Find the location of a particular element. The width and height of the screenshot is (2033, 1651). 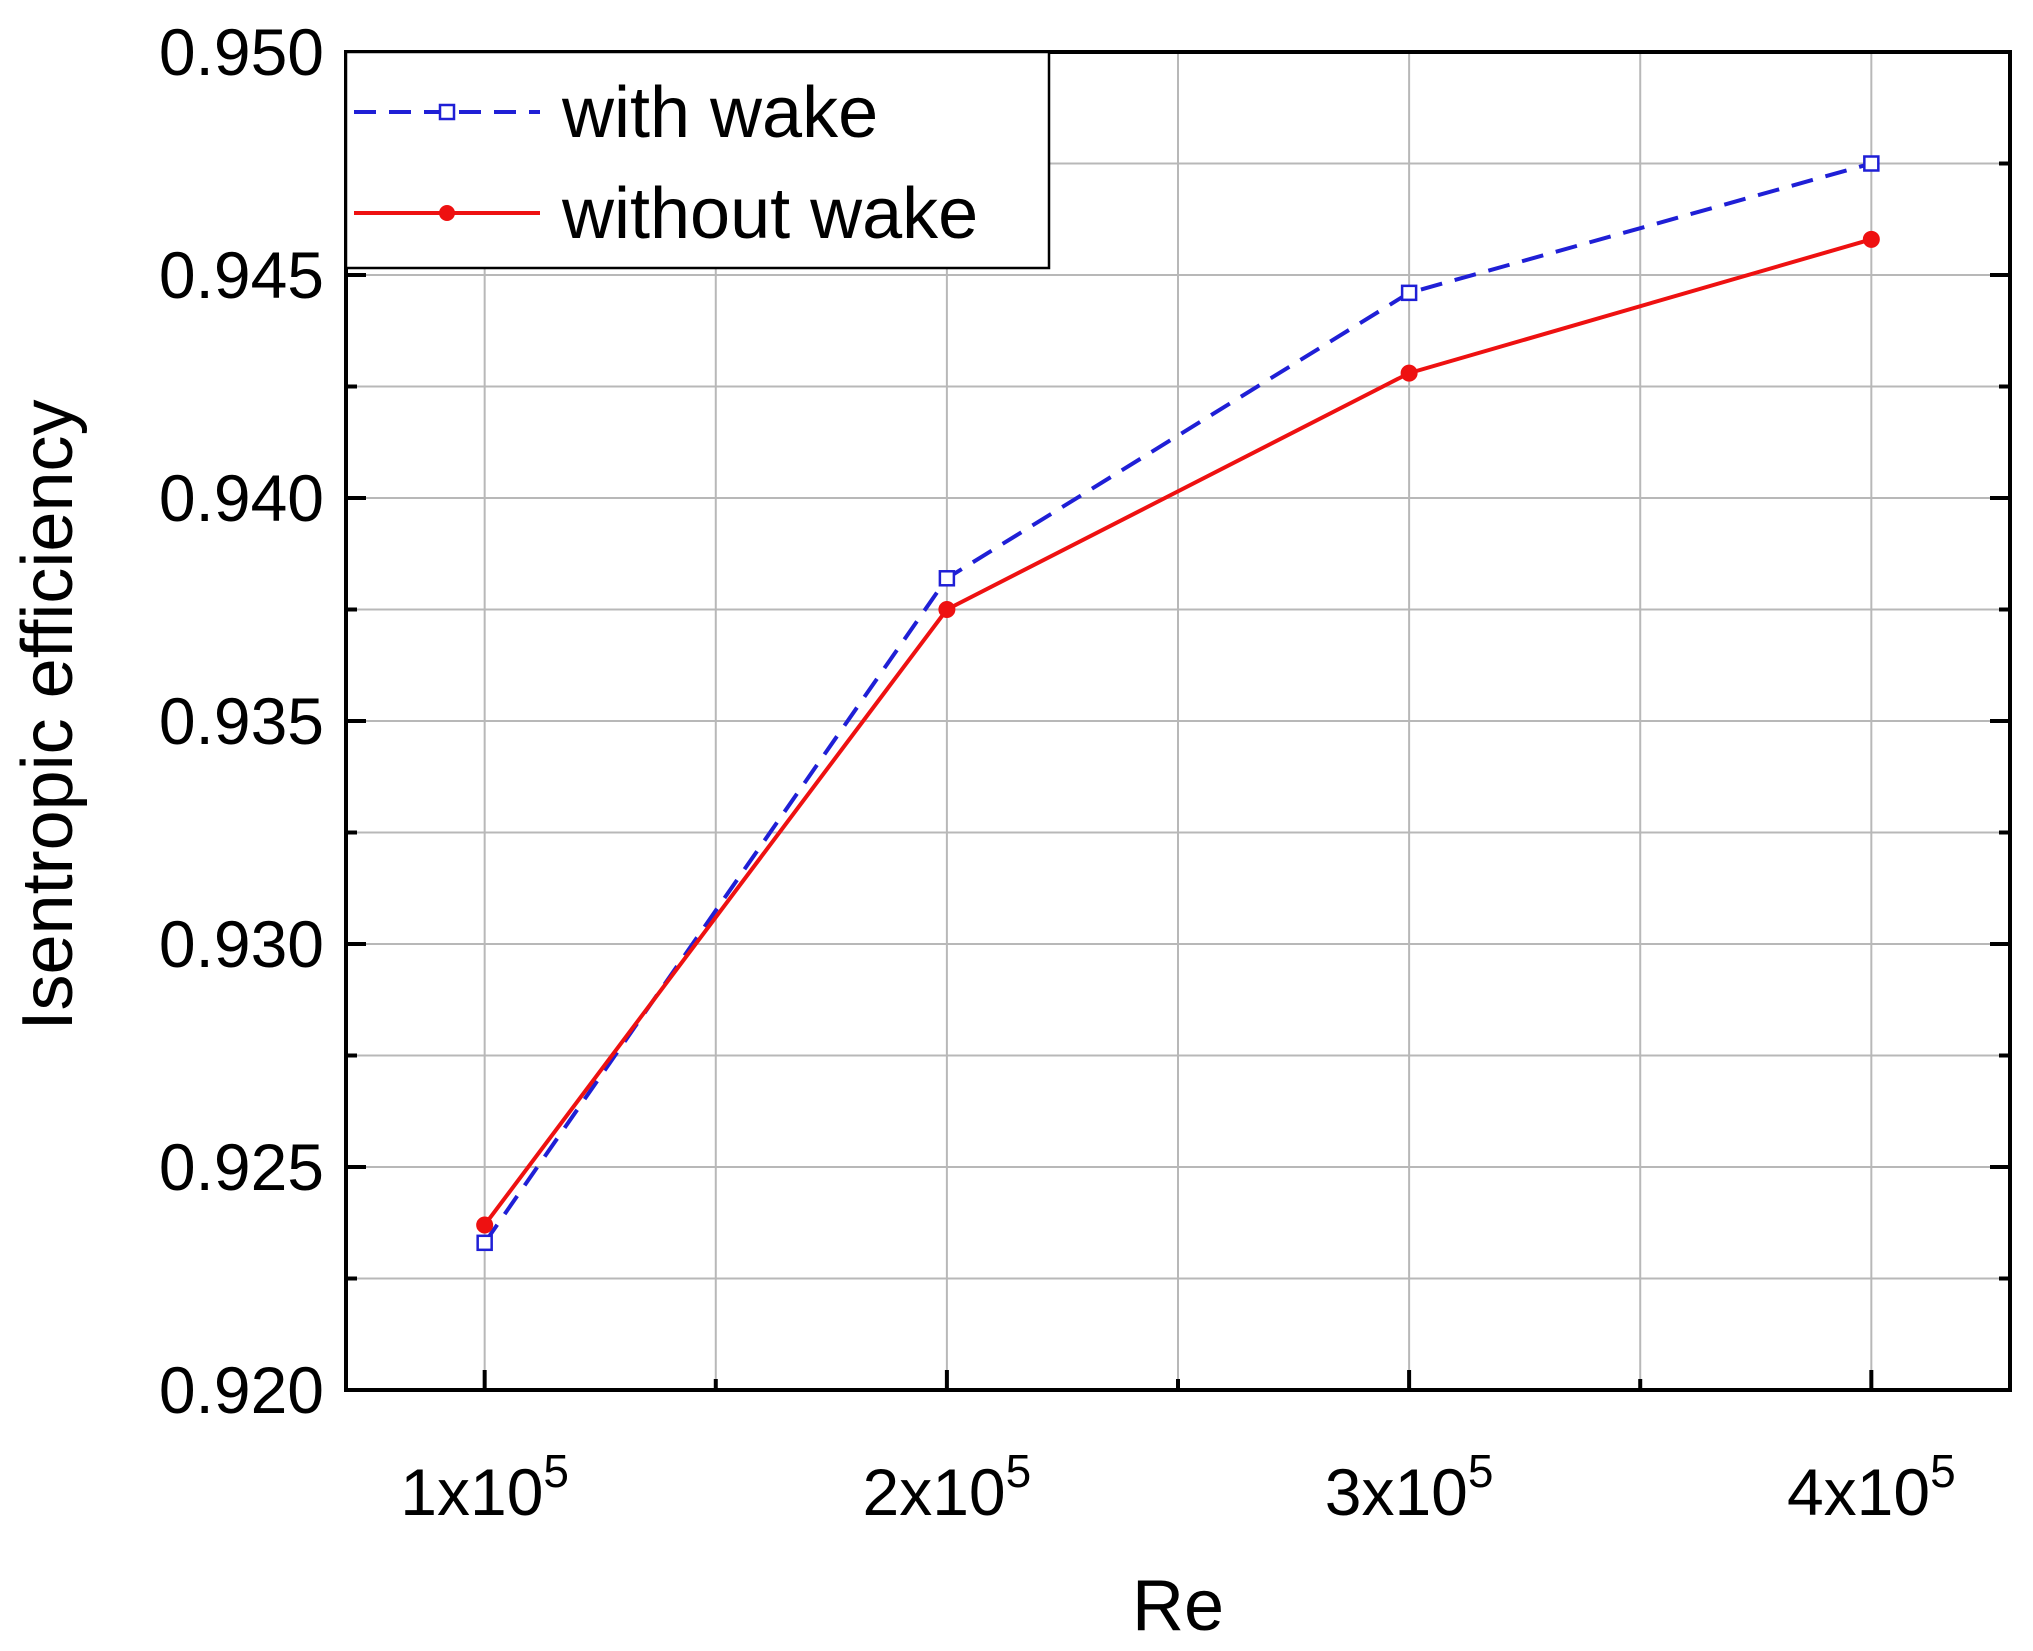

legend-box is located at coordinates (697, 160).